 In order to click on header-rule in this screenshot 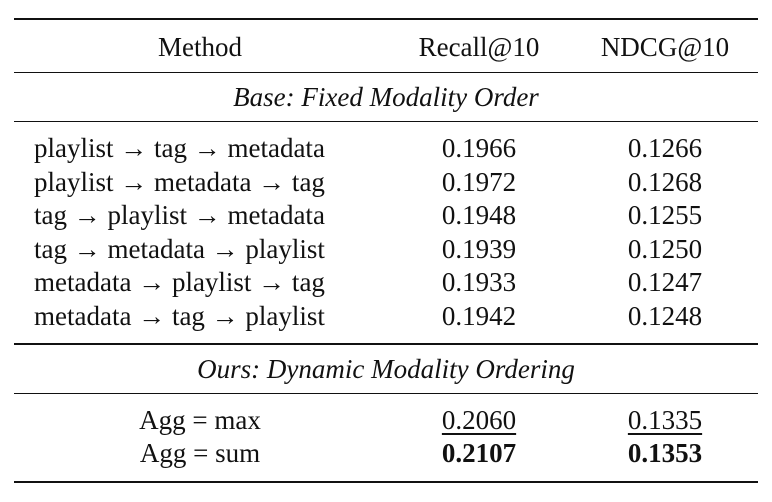, I will do `click(386, 73)`.